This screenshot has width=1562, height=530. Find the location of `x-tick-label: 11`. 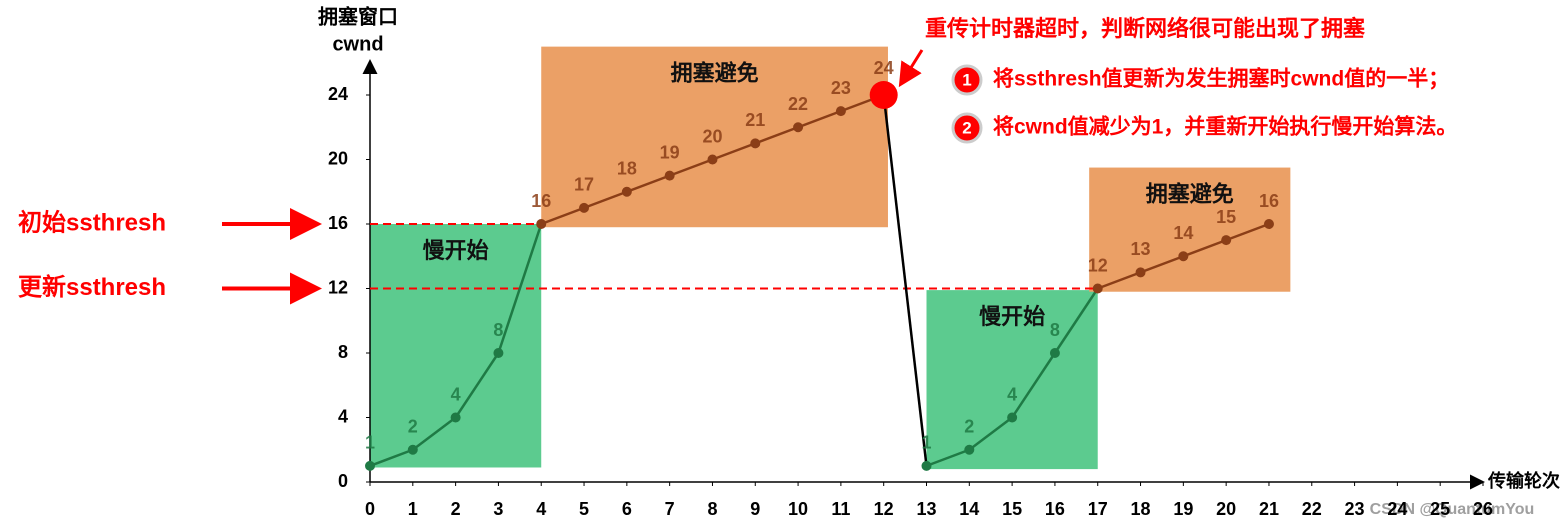

x-tick-label: 11 is located at coordinates (840, 509).